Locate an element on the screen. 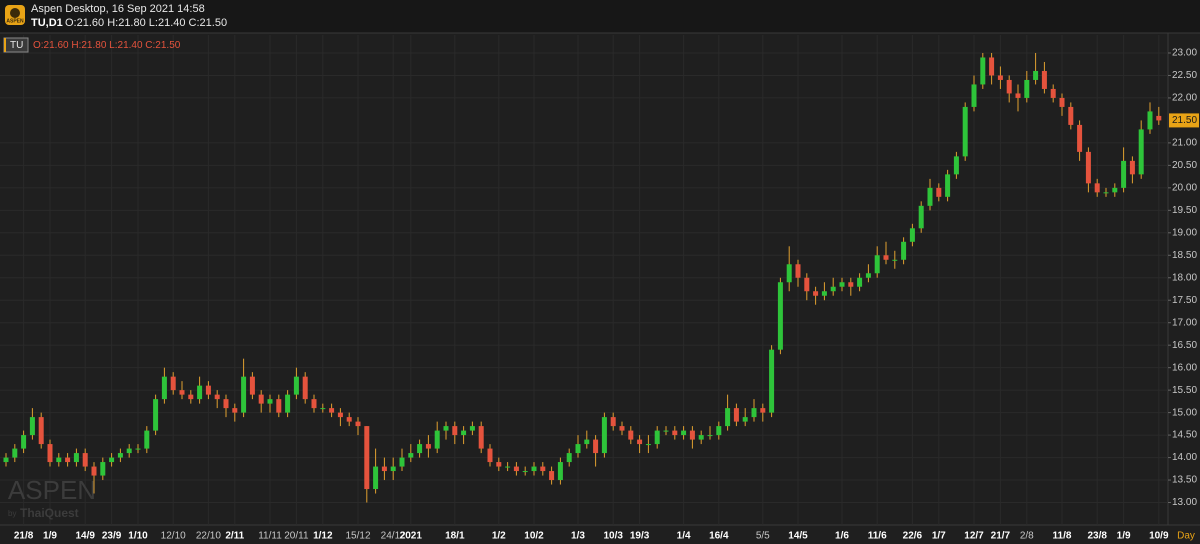 The image size is (1200, 544). x-tick-label: 20/11 is located at coordinates (296, 536).